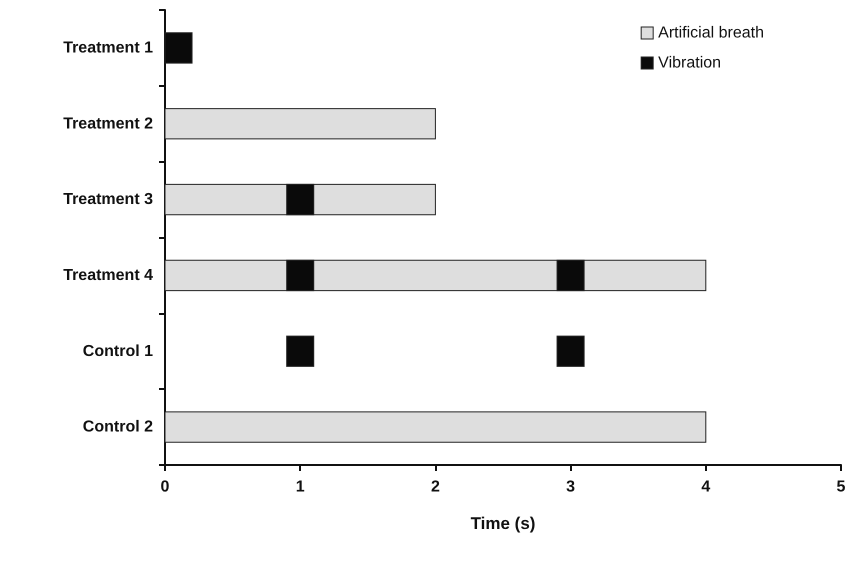  Describe the element at coordinates (300, 487) in the screenshot. I see `x-tick-label: 1` at that location.